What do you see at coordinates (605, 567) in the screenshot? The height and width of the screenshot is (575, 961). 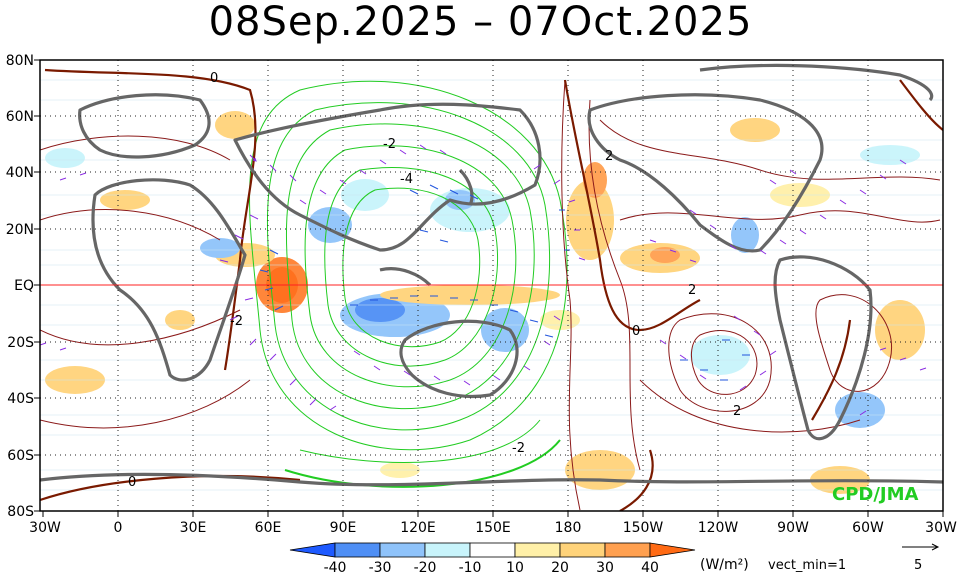 I see `colorbar-tick-label: 30` at bounding box center [605, 567].